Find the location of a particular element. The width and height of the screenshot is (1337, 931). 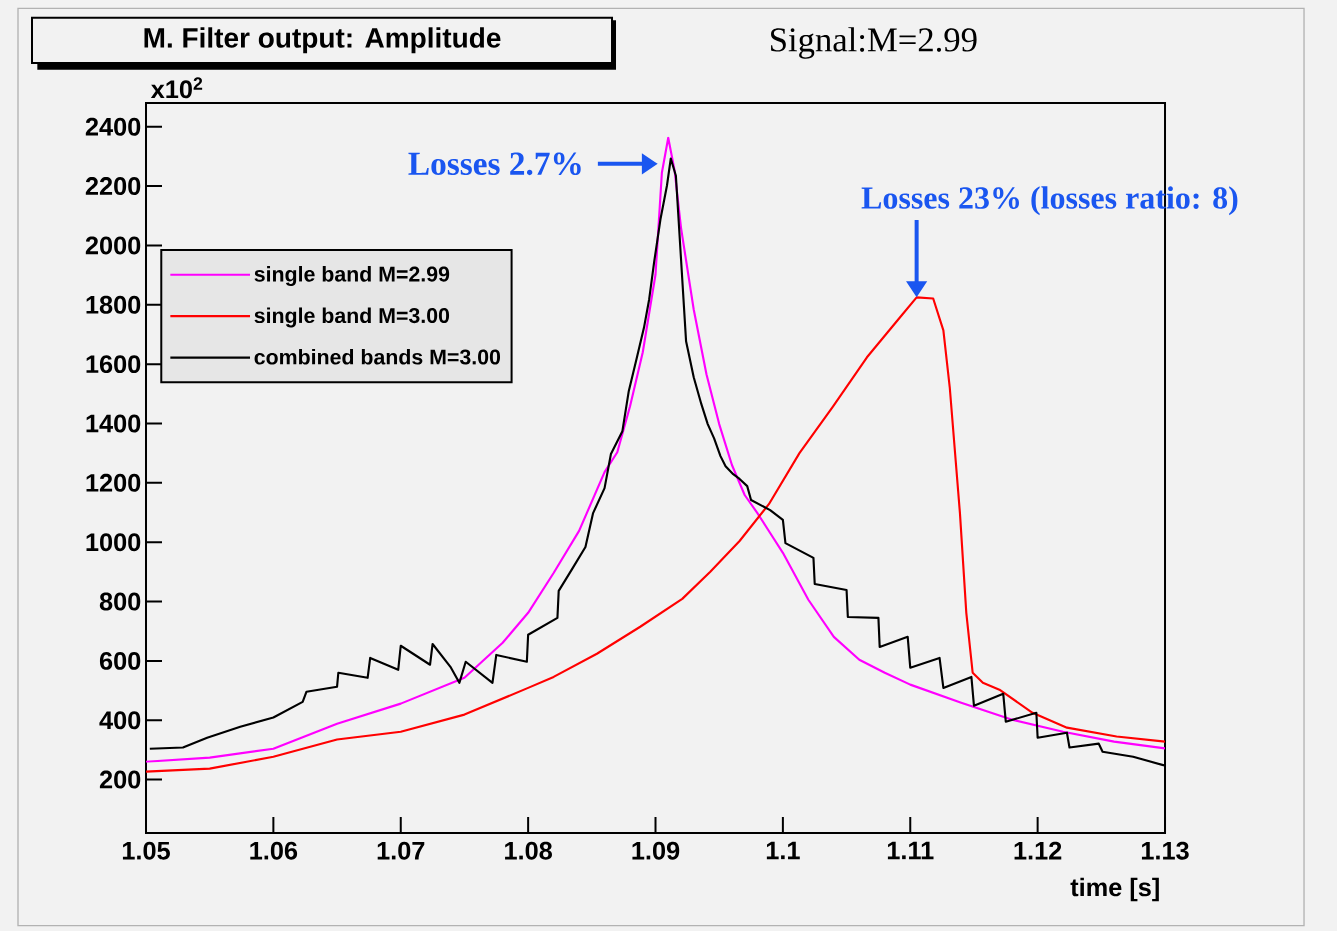

y-tick-label: 200 is located at coordinates (120, 779).